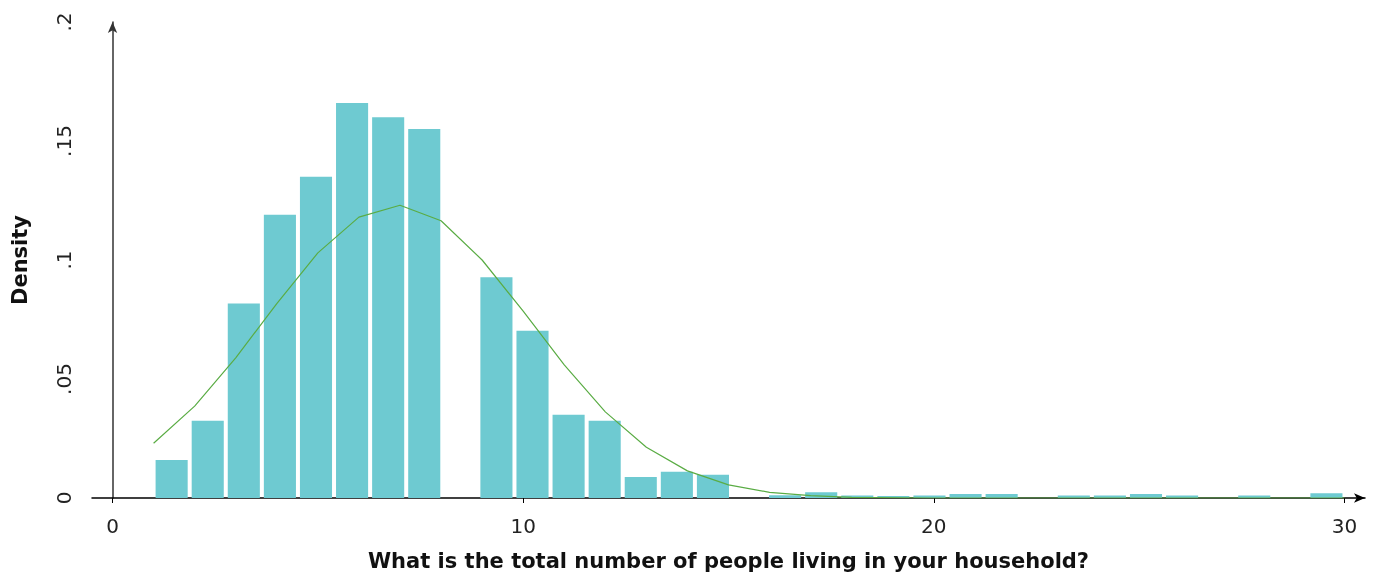  What do you see at coordinates (112, 526) in the screenshot?
I see `x-tick-label: 0` at bounding box center [112, 526].